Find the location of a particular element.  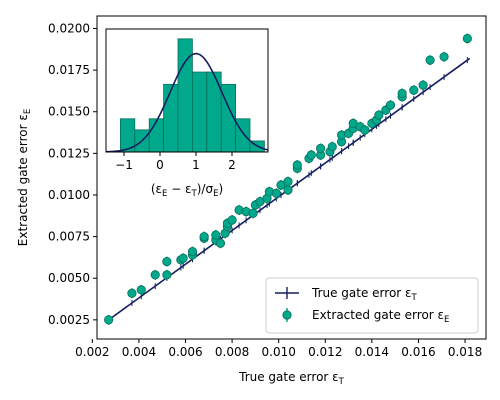

legend-label-extracted-text: Extracted gate error ε is located at coordinates (378, 315).